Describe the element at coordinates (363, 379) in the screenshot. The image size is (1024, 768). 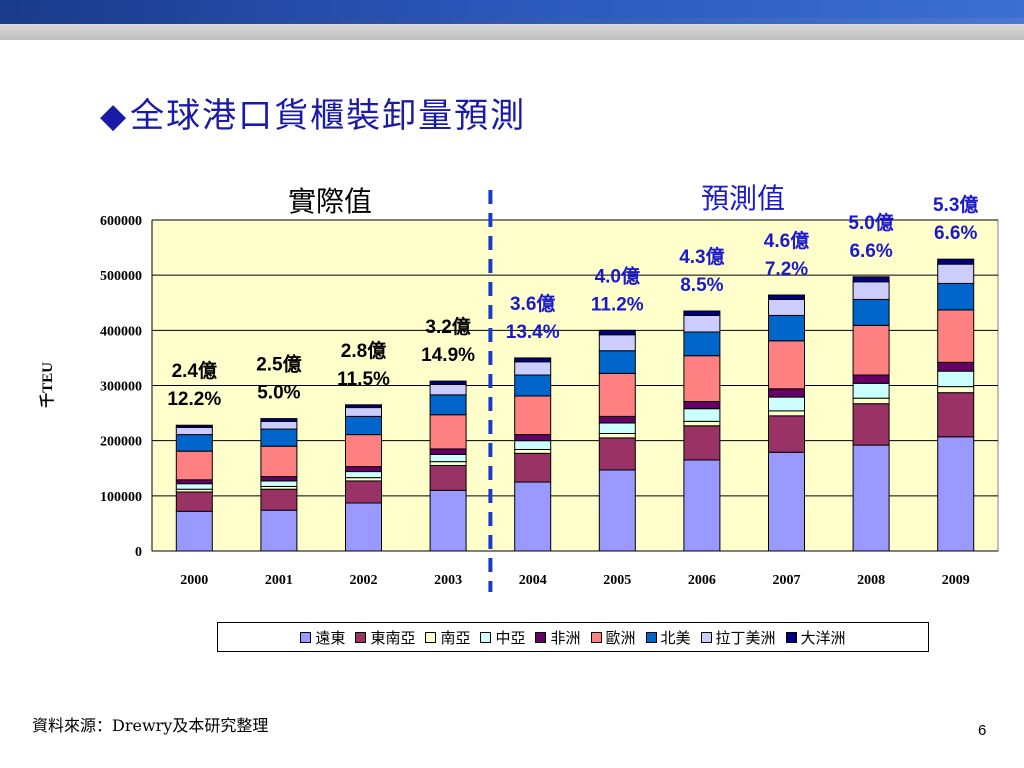
I see `bar-growth-label: 11.5%` at that location.